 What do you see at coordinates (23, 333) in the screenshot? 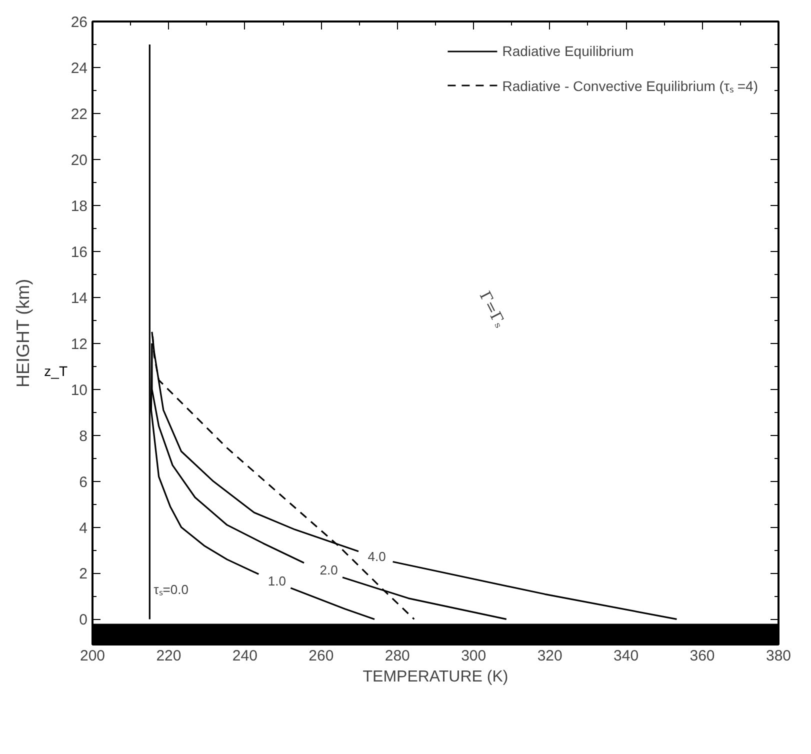
I see `y-axis-title: HEIGHT (km)` at bounding box center [23, 333].